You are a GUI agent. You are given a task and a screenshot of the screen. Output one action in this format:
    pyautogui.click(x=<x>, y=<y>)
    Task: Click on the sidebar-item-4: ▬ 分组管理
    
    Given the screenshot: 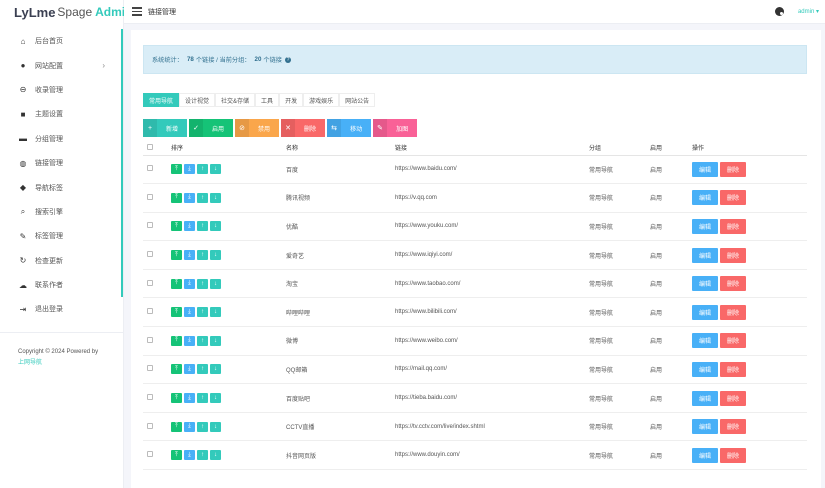 What is the action you would take?
    pyautogui.click(x=61, y=138)
    